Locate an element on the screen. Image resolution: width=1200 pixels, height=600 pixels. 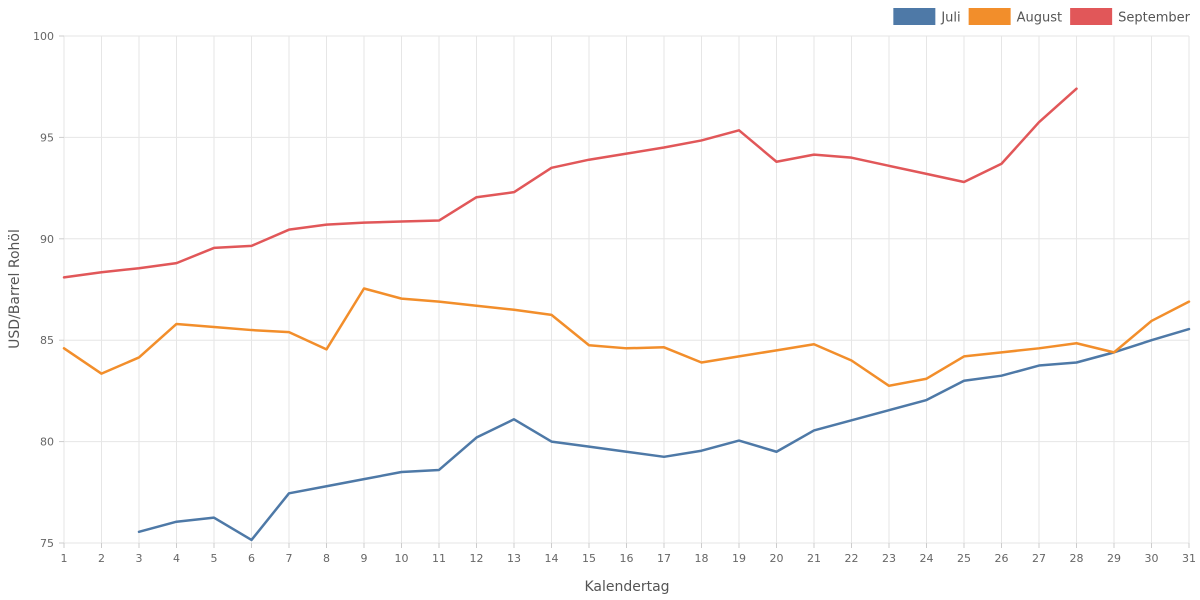
x-tick-label: 19 is located at coordinates (739, 558).